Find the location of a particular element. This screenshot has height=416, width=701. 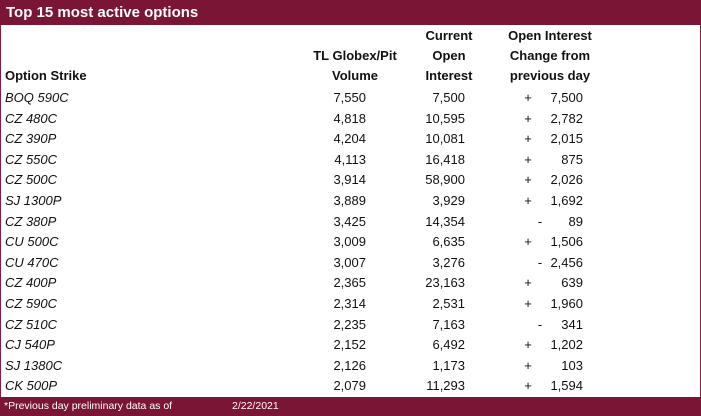

option-strike-cell: CU 470C is located at coordinates (32, 262).